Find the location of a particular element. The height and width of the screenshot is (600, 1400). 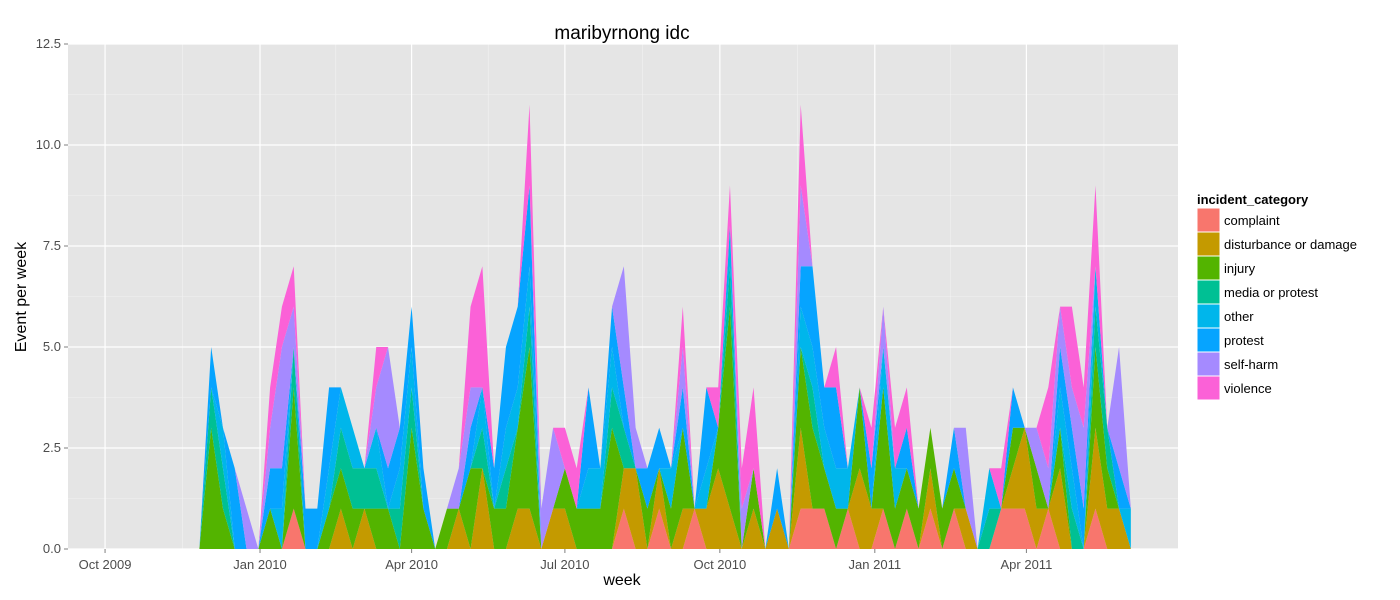

legend-label: disturbance or damage is located at coordinates (1290, 244).